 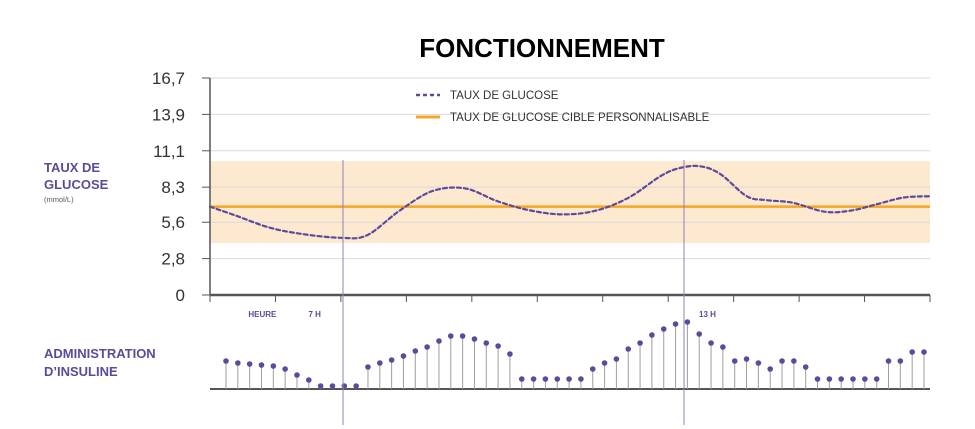 What do you see at coordinates (570, 202) in the screenshot?
I see `target-range-band` at bounding box center [570, 202].